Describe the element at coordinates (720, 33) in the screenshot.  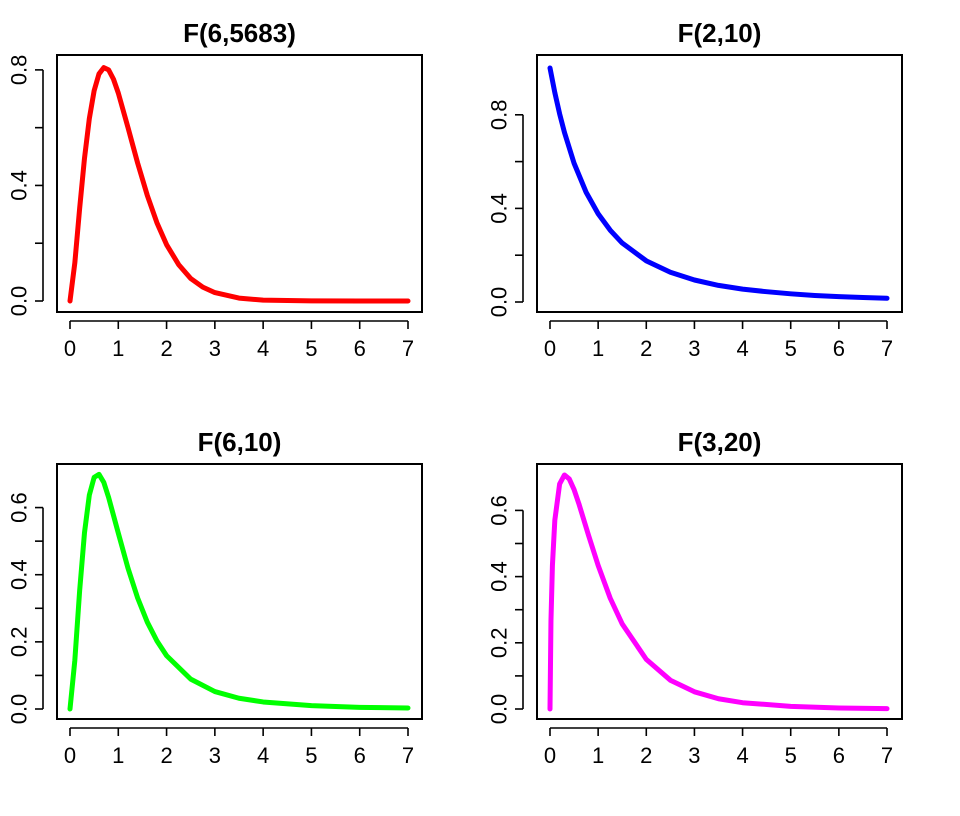
I see `chart-title: F(2,10)` at that location.